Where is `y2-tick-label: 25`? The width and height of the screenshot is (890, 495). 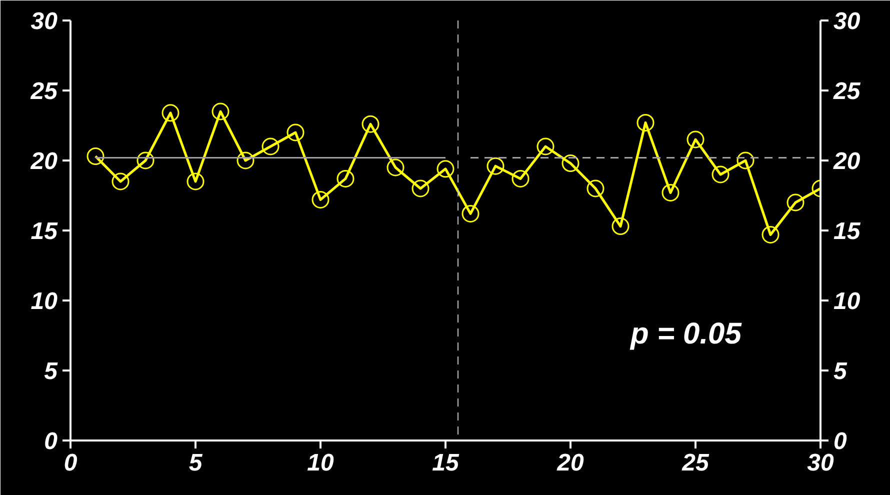
y2-tick-label: 25 is located at coordinates (846, 91).